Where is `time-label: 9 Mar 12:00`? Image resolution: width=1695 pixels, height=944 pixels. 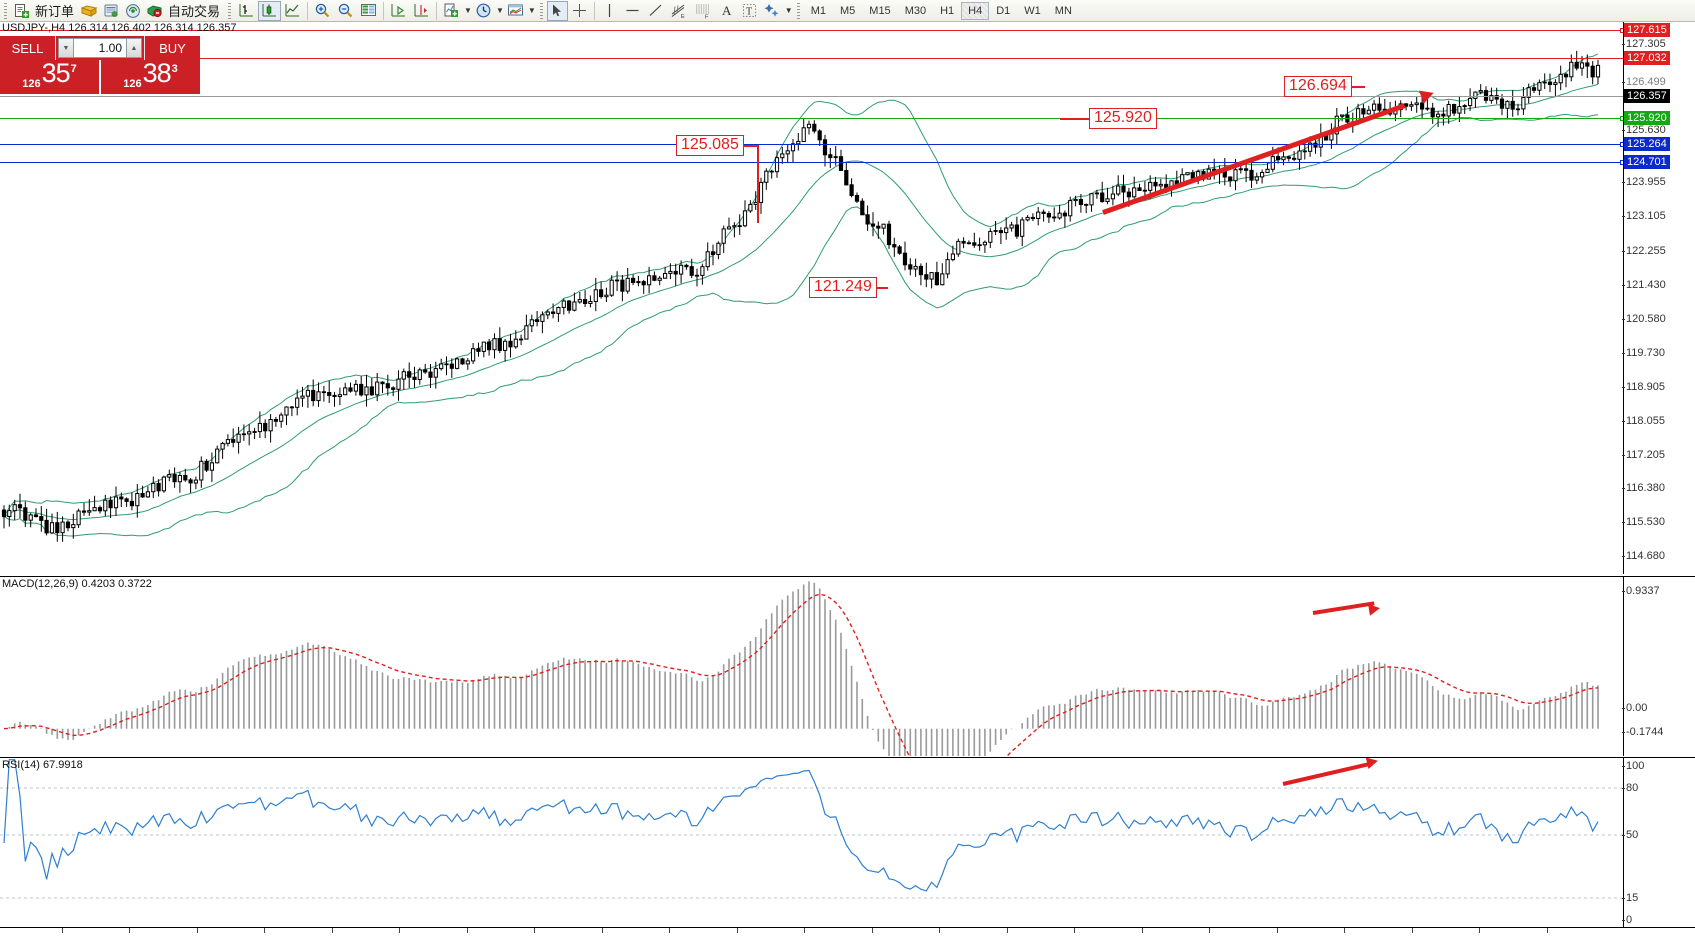
time-label: 9 Mar 12:00 is located at coordinates (231, 943).